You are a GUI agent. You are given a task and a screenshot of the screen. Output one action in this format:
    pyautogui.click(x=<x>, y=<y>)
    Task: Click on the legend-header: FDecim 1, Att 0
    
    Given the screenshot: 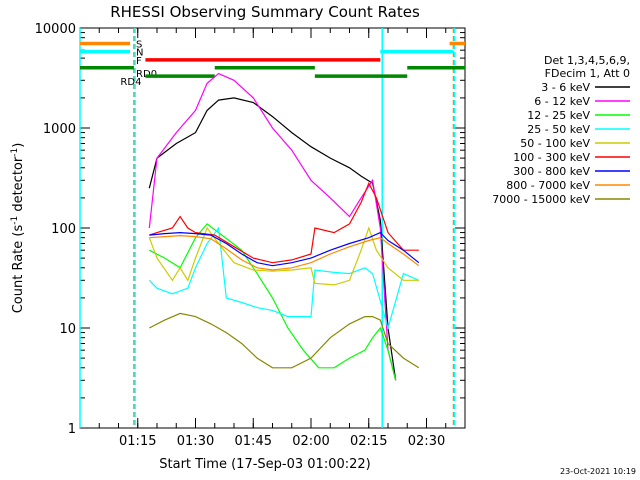 What is the action you would take?
    pyautogui.click(x=587, y=73)
    